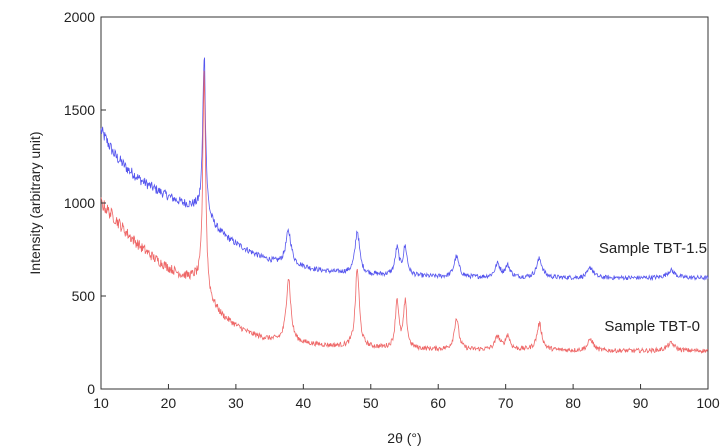 The width and height of the screenshot is (728, 448). Describe the element at coordinates (652, 326) in the screenshot. I see `series-label-tbt-0: Sample TBT-0` at that location.